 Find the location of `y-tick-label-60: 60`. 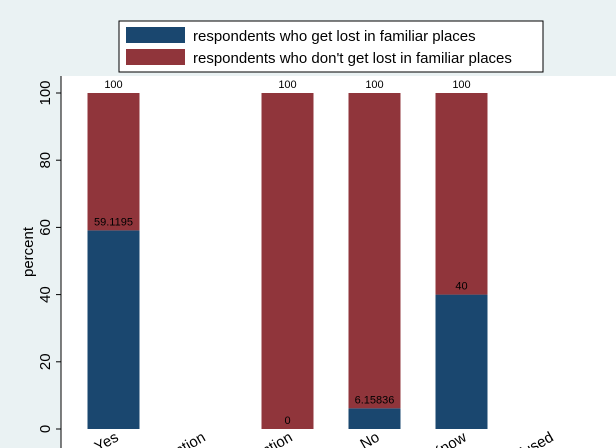

y-tick-label-60: 60 is located at coordinates (45, 227).